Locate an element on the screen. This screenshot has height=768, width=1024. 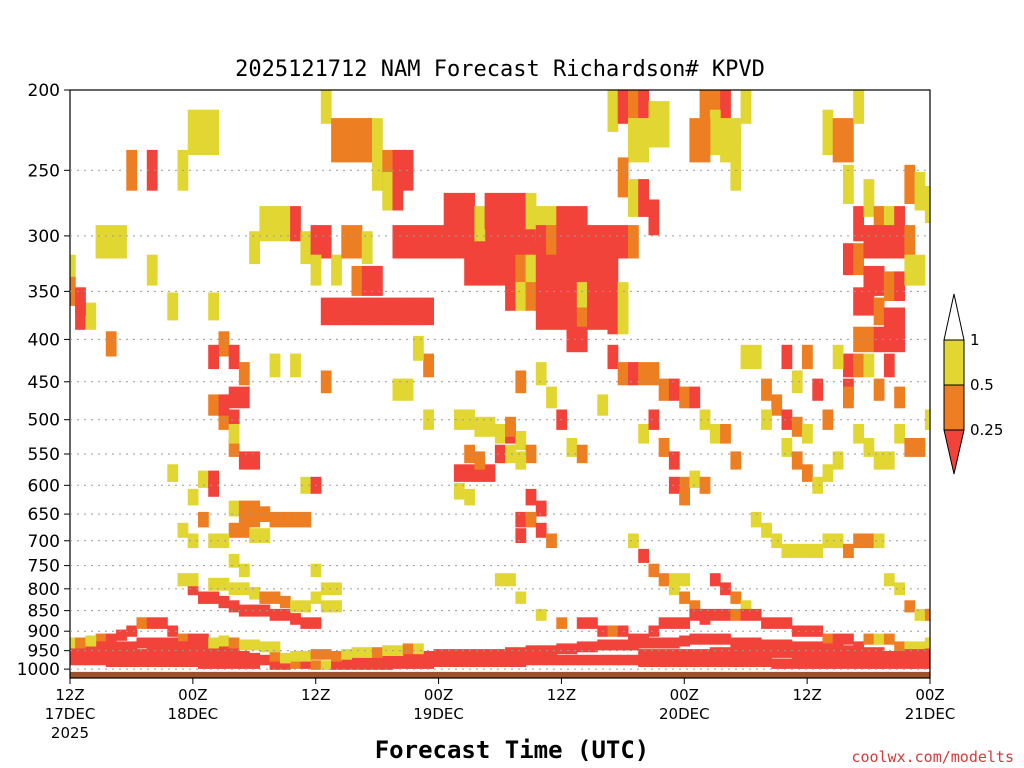
y-tick-label: 800 is located at coordinates (44, 590).